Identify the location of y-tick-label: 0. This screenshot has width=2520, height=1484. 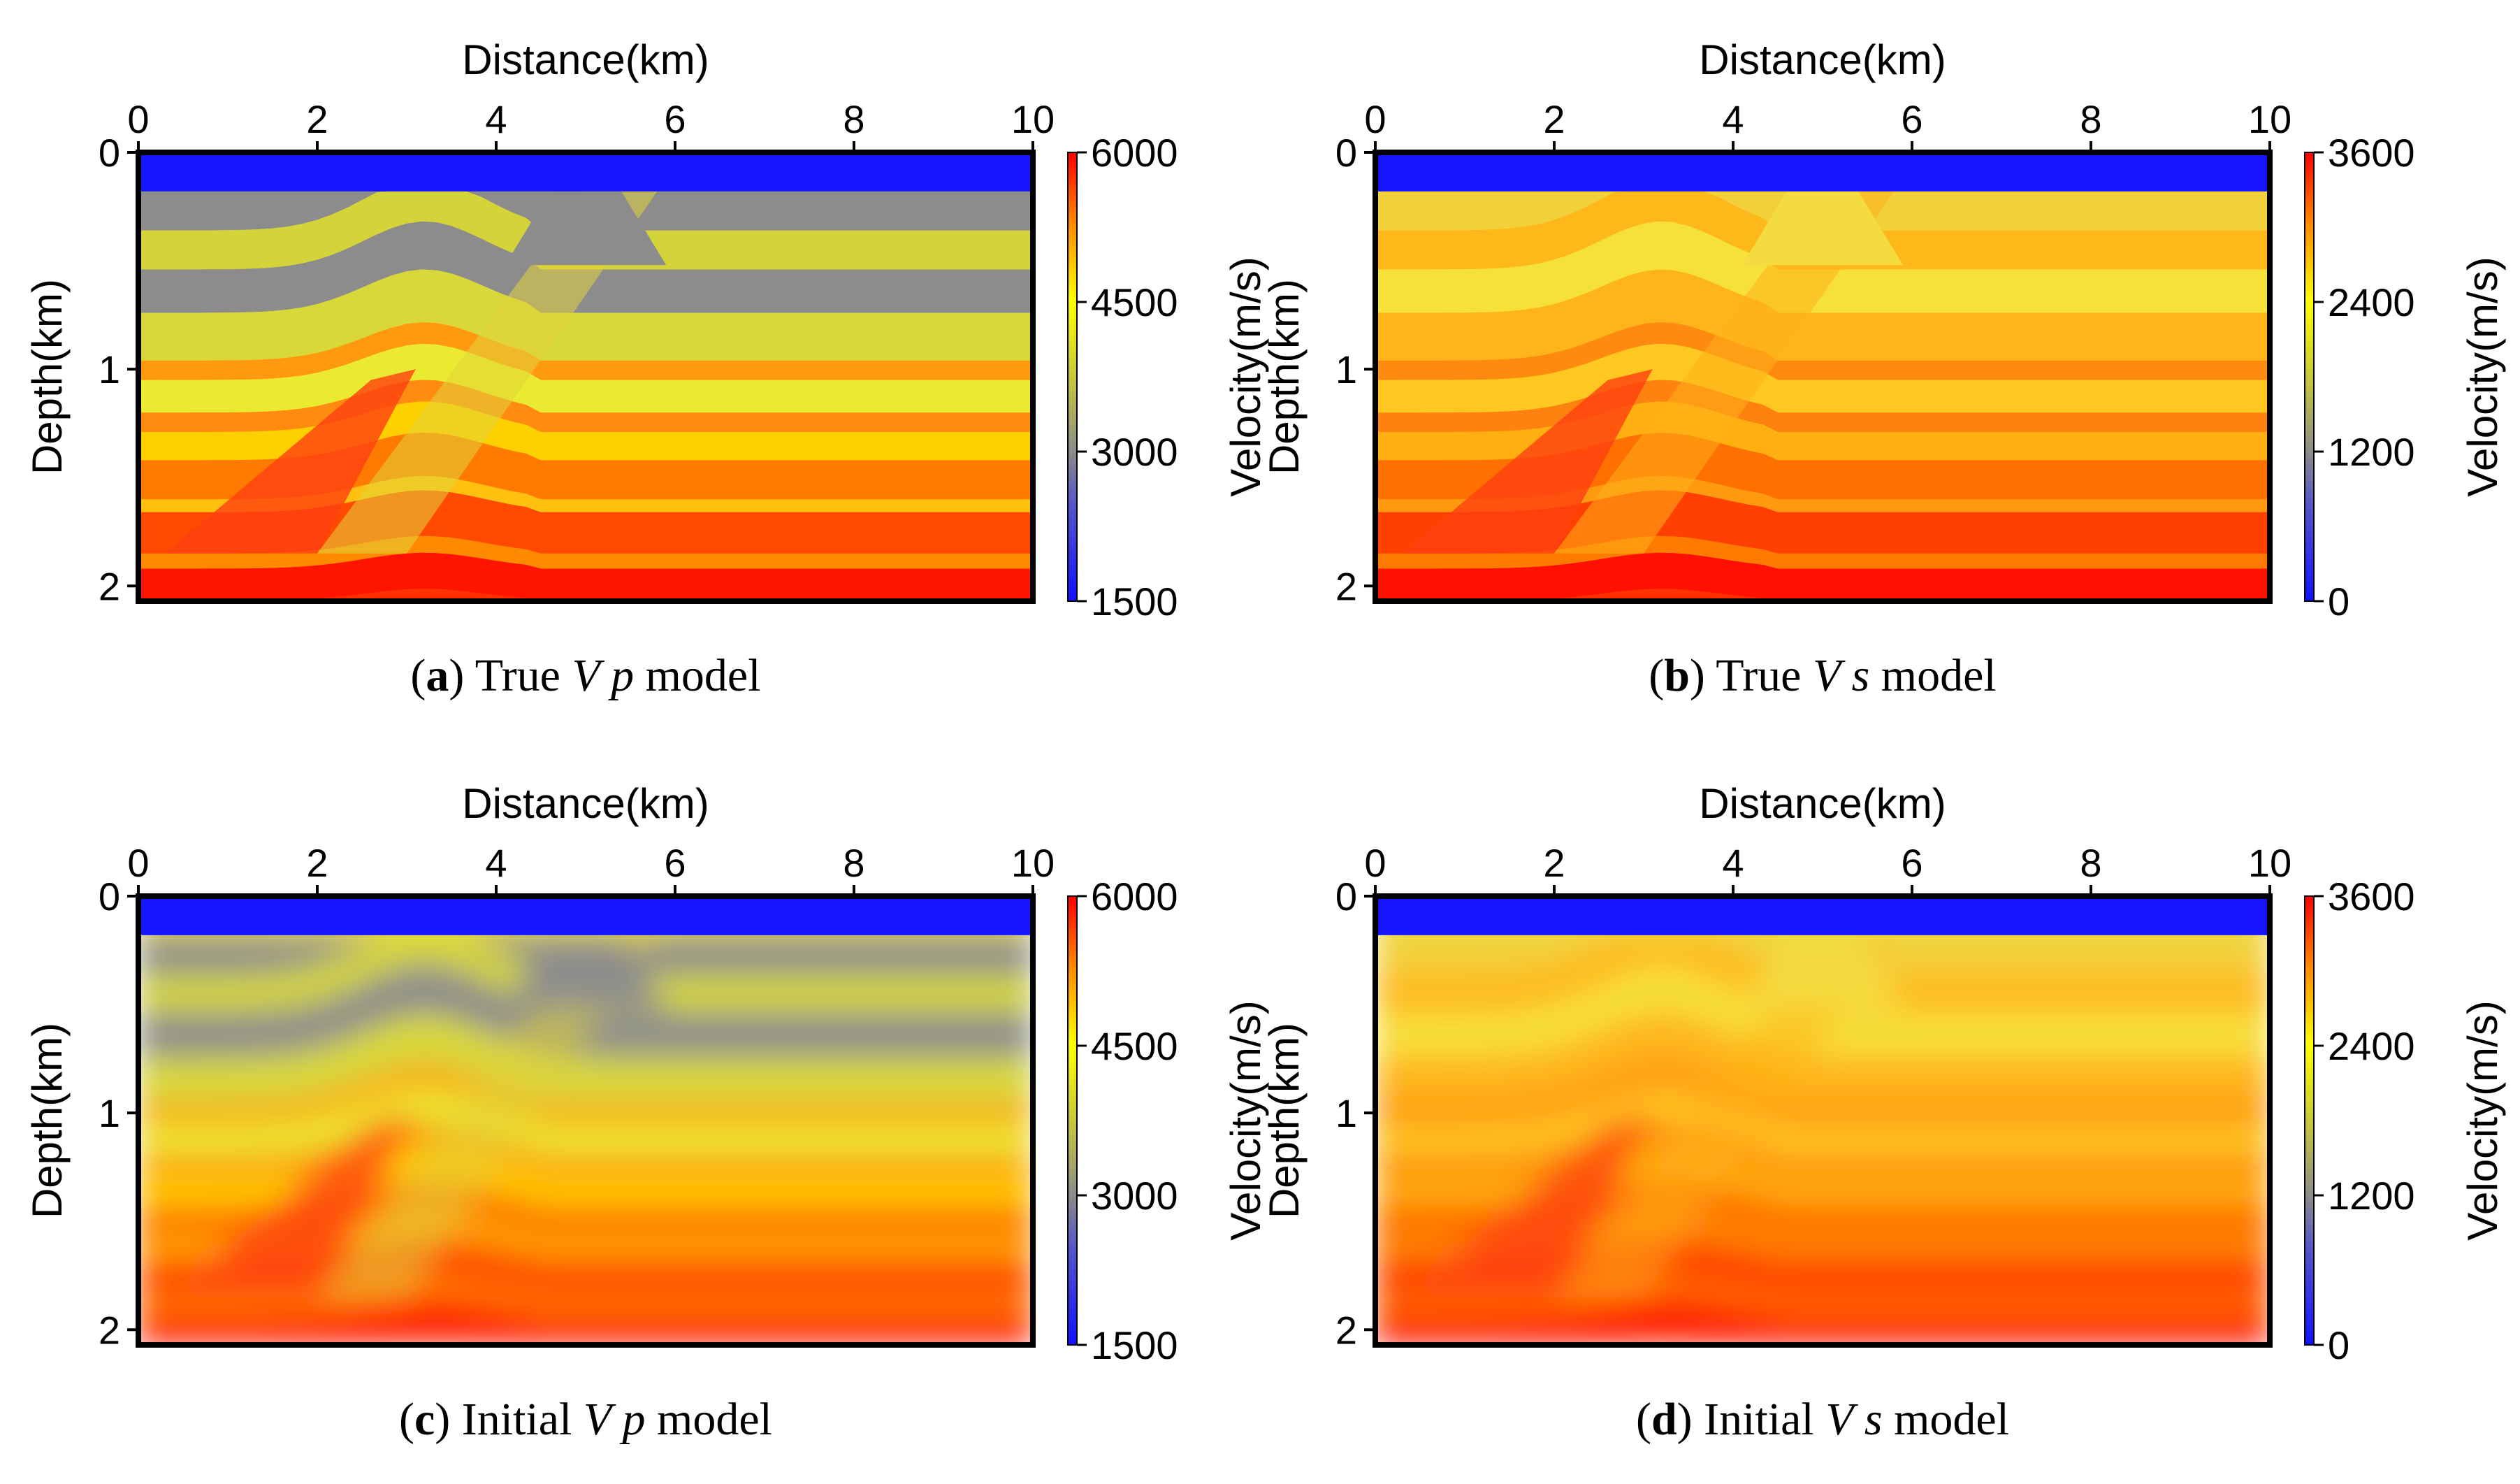
(1346, 896).